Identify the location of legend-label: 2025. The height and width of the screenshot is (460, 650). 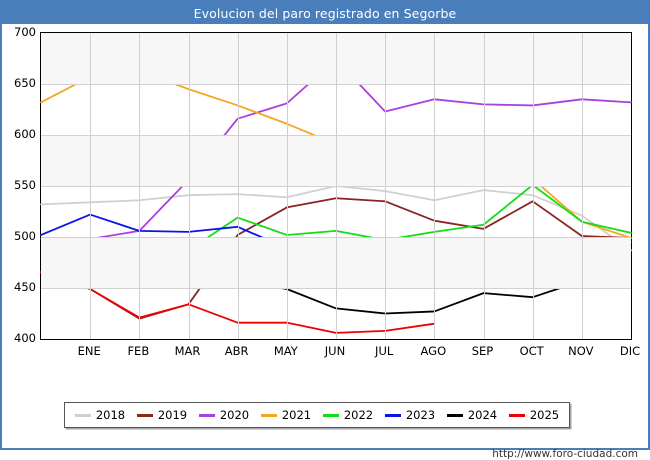
(544, 415).